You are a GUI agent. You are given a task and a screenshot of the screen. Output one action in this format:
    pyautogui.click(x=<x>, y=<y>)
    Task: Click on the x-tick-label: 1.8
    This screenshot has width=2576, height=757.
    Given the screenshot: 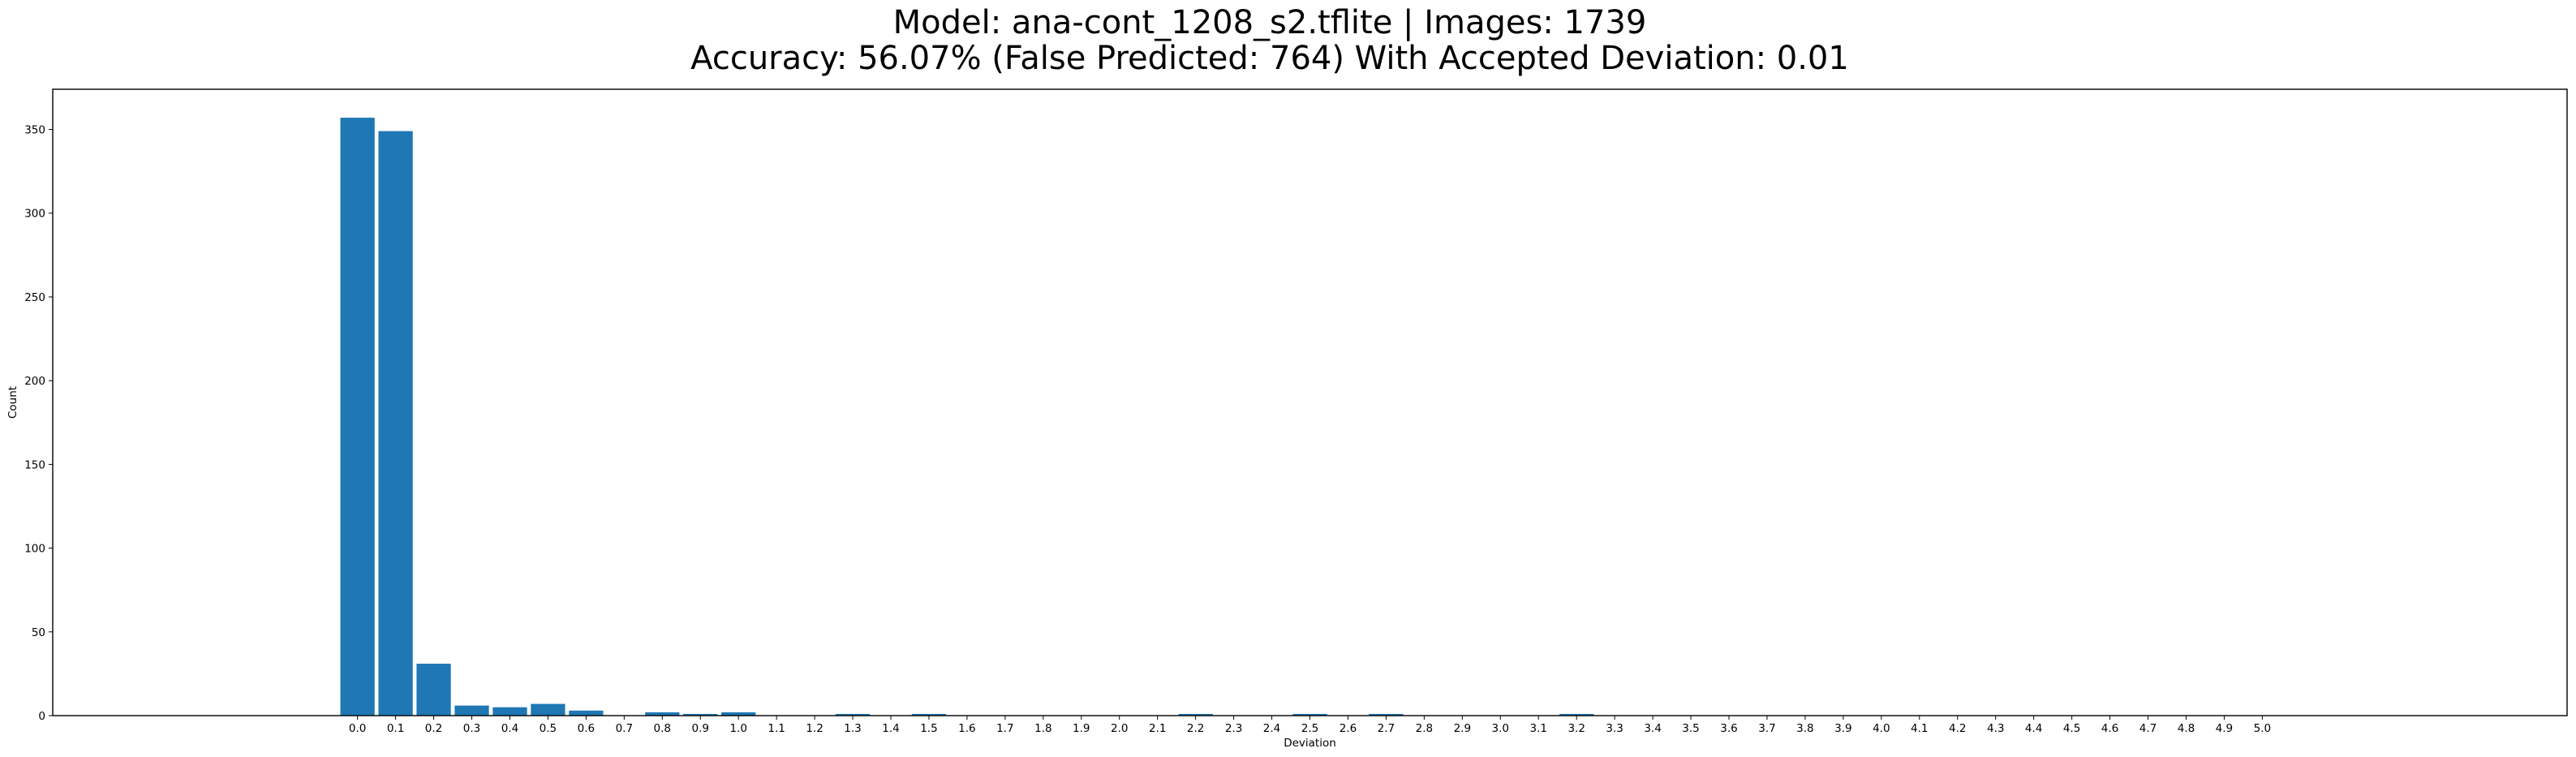 What is the action you would take?
    pyautogui.click(x=1042, y=728)
    